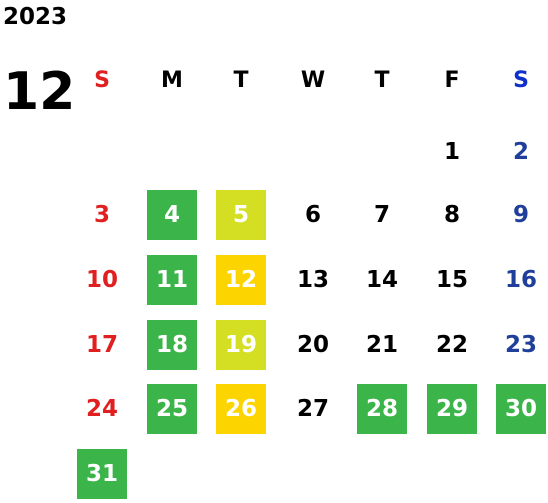 Image resolution: width=548 pixels, height=503 pixels. Describe the element at coordinates (312, 409) in the screenshot. I see `day-27: 27` at that location.